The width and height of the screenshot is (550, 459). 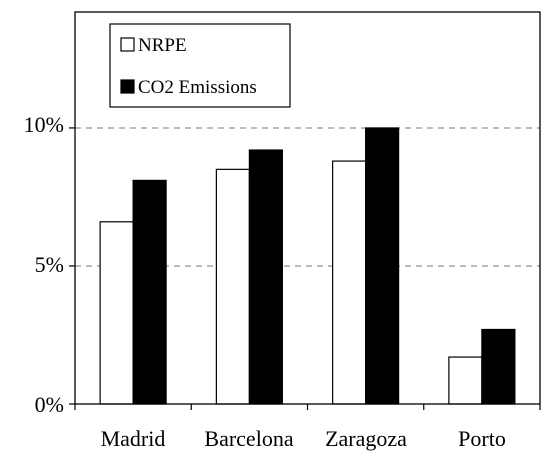 What do you see at coordinates (44, 124) in the screenshot?
I see `y-tick-label-10: 10%` at bounding box center [44, 124].